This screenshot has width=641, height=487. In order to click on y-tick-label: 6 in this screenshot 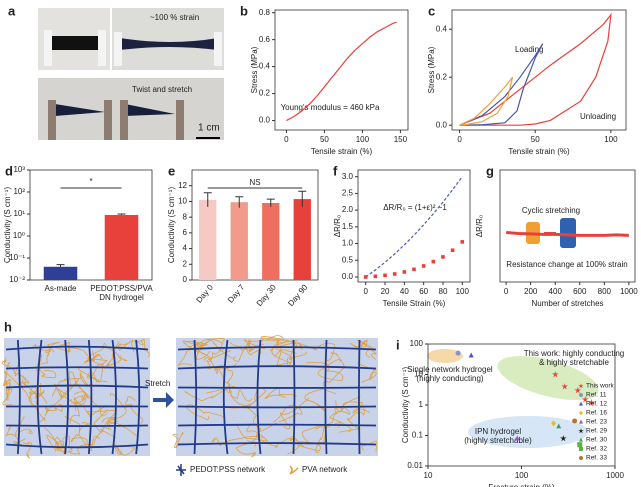, I will do `click(185, 232)`.